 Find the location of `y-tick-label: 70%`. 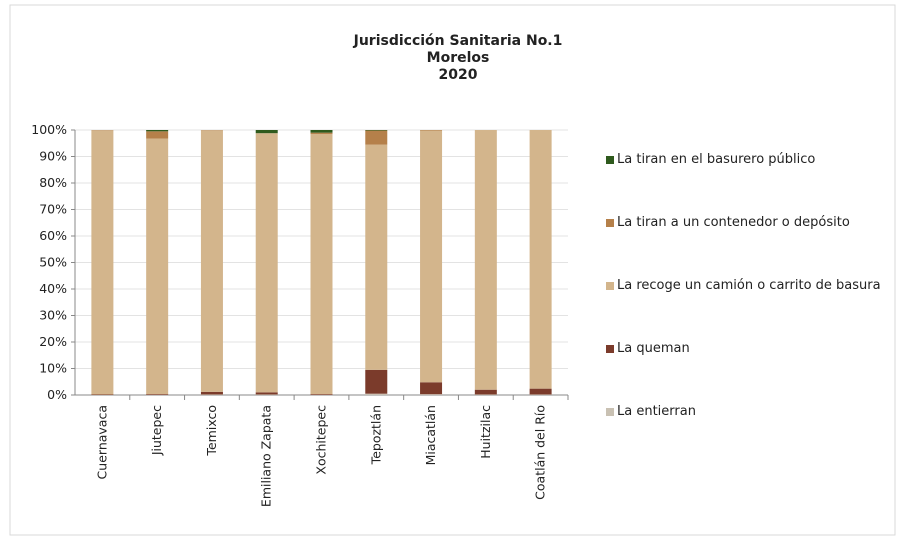

y-tick-label: 70% is located at coordinates (53, 209).